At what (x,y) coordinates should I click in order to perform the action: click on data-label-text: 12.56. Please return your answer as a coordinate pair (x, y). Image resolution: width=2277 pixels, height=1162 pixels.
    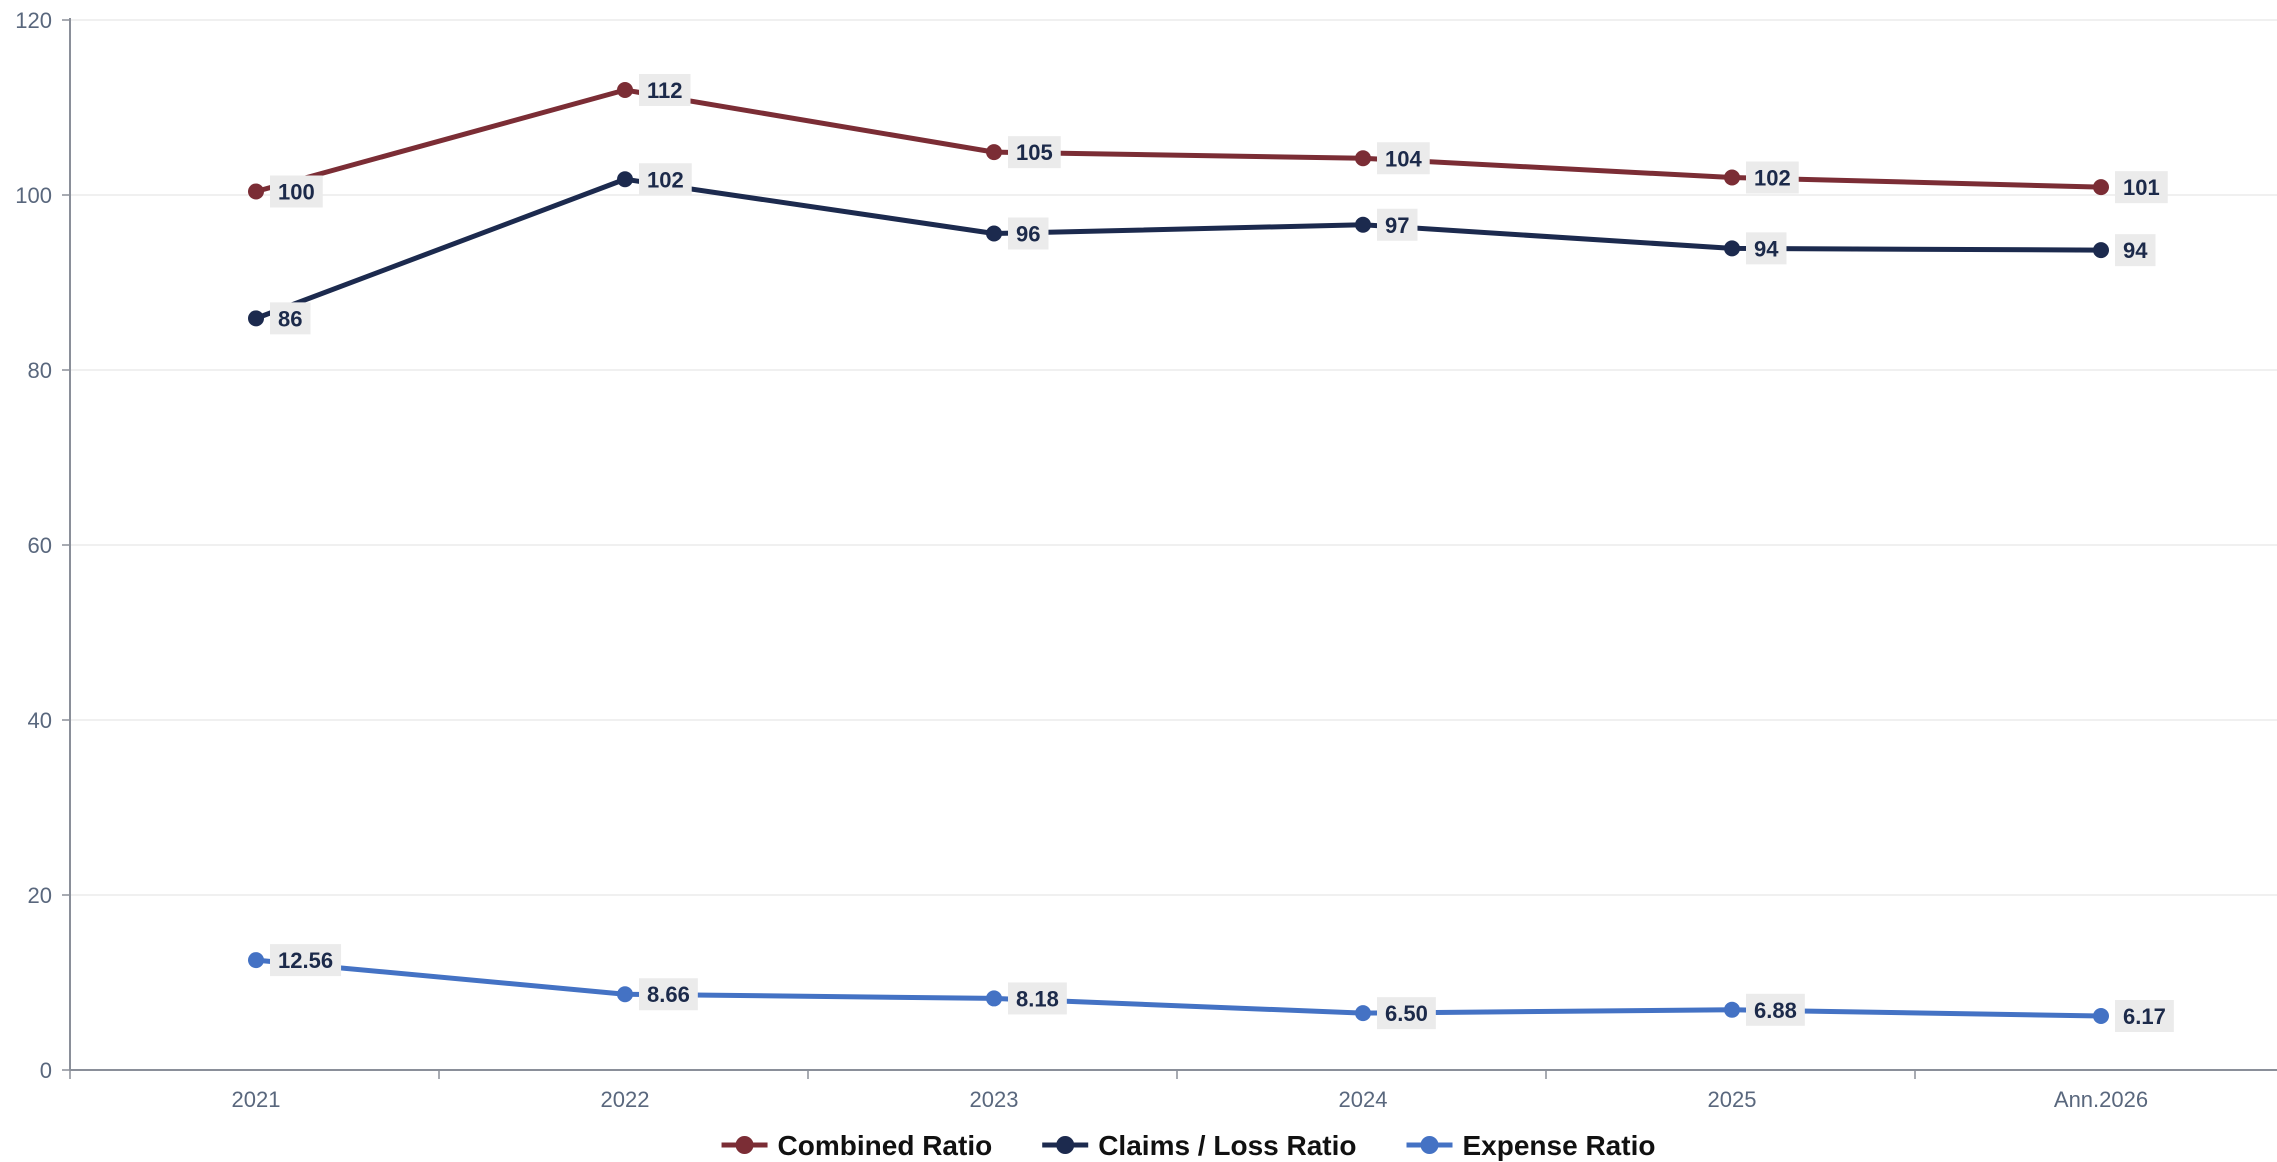
    Looking at the image, I should click on (305, 960).